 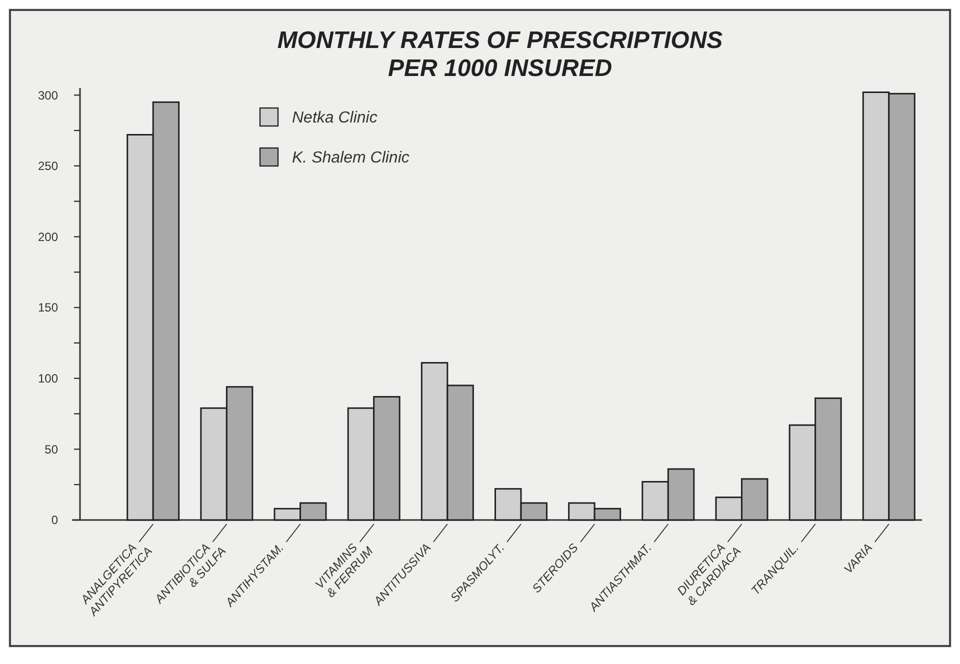 What do you see at coordinates (54, 520) in the screenshot?
I see `y-tick-label: 0` at bounding box center [54, 520].